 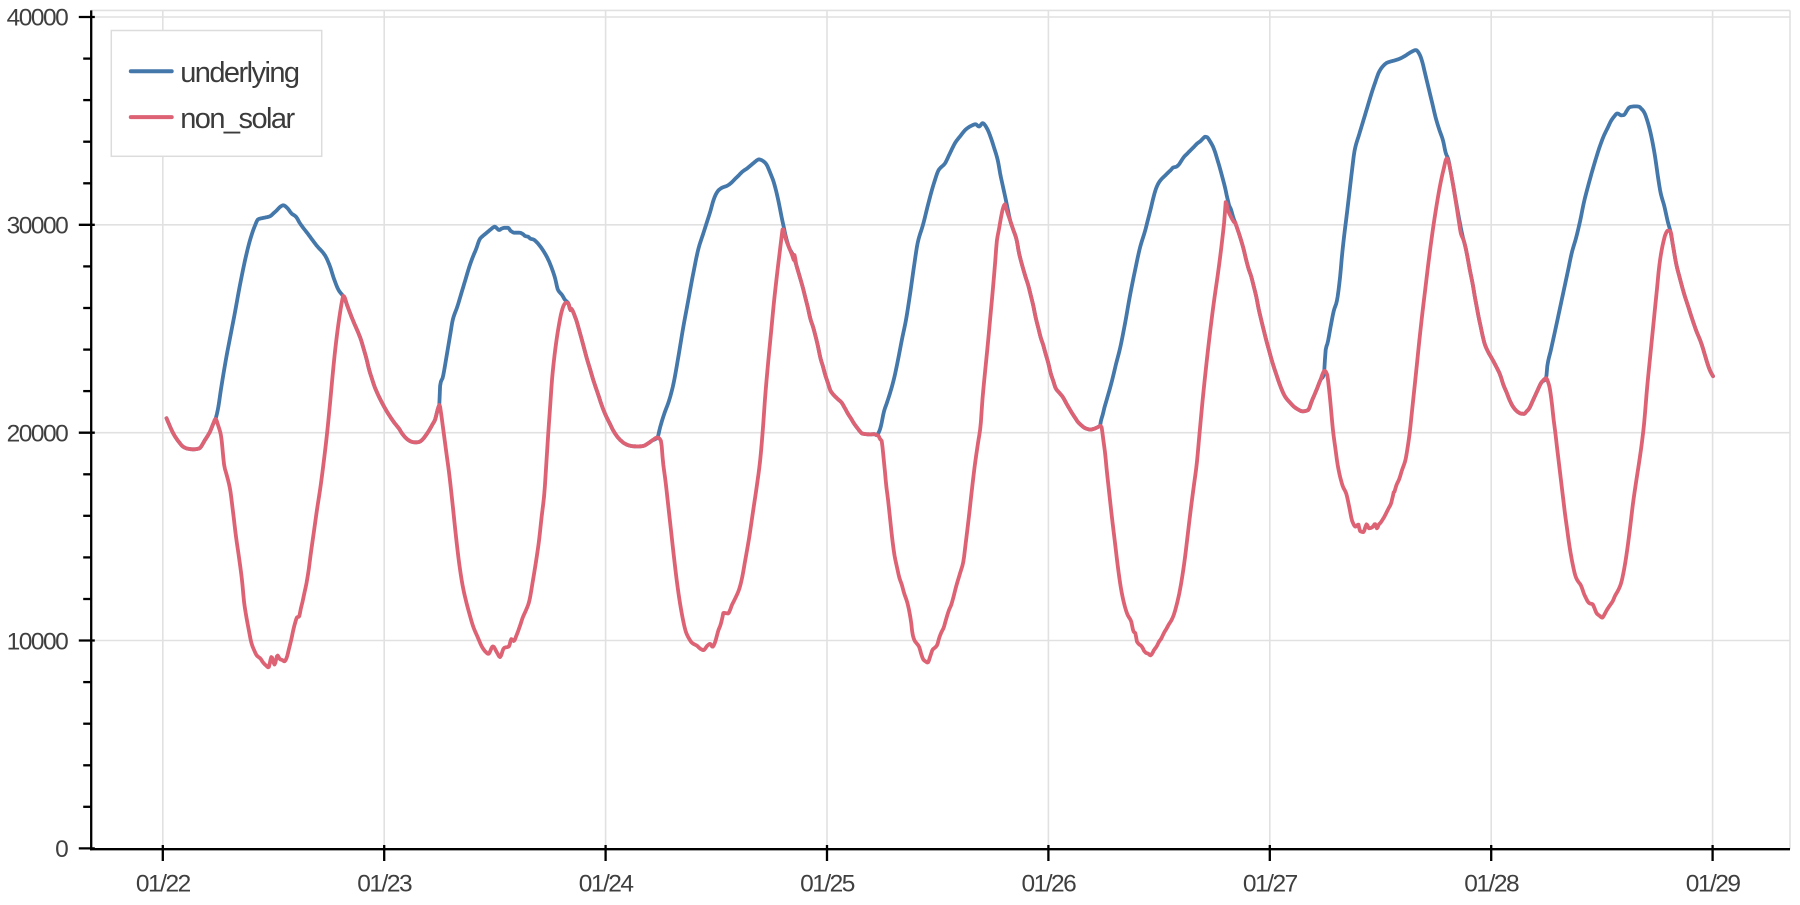 I want to click on svg-text: 30000, so click(x=38, y=226).